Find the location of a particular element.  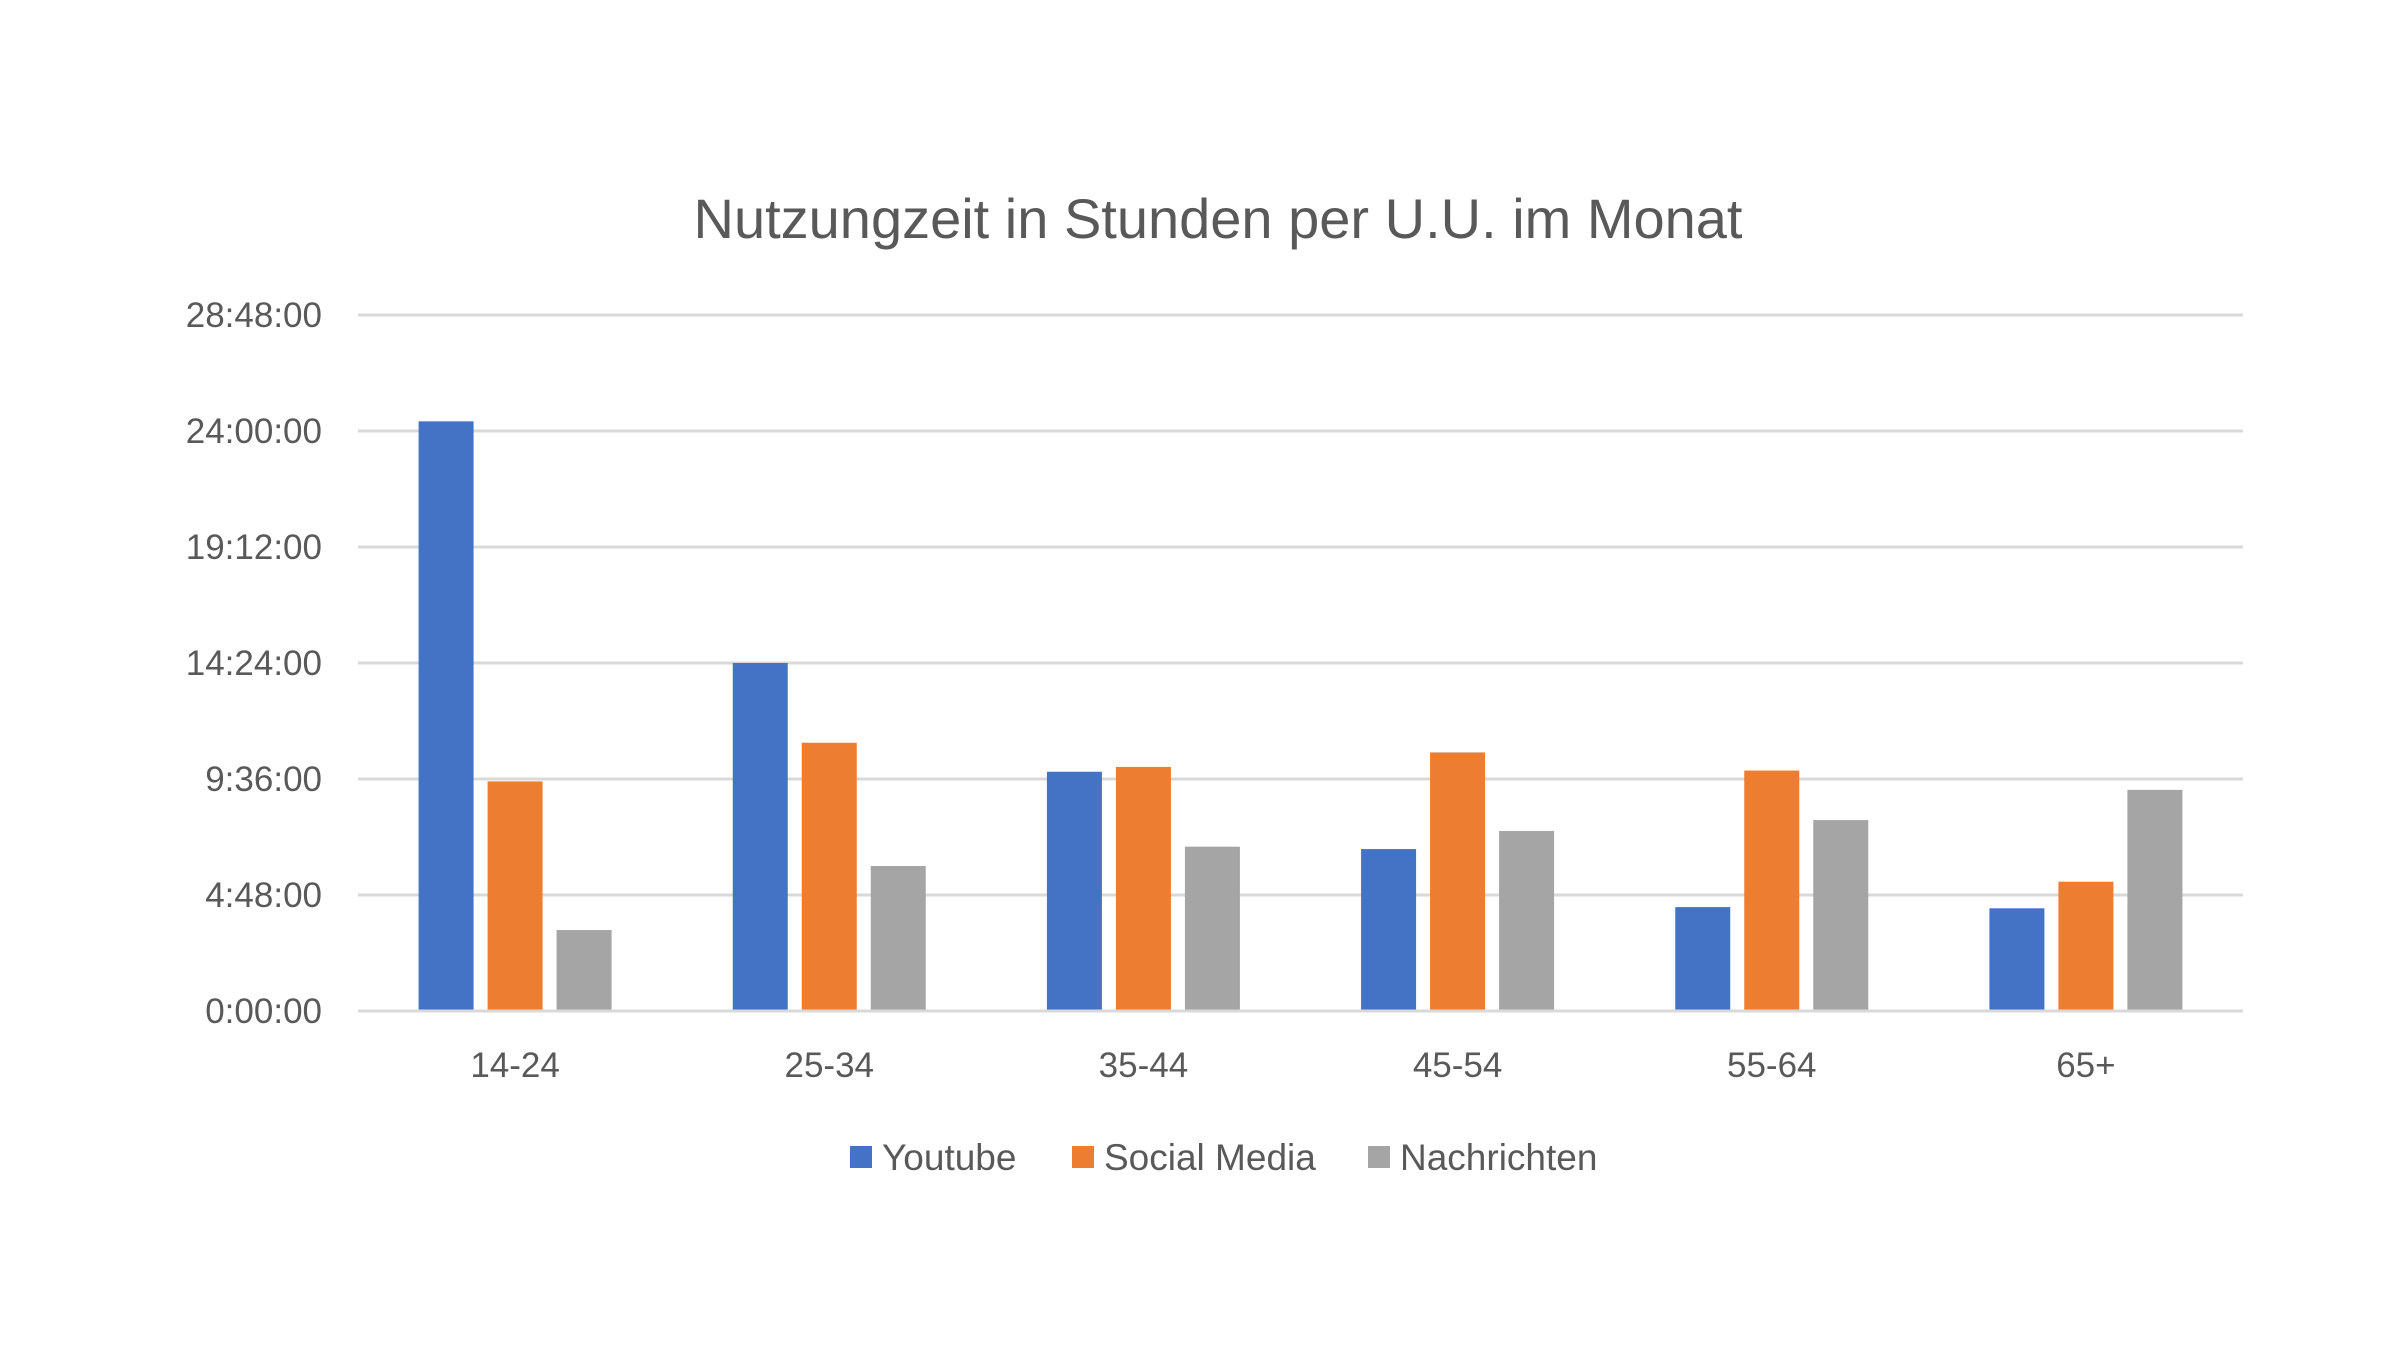

x-axis-tick-labels: 14-24 25-34 35-44 45-54 55-64 65+ is located at coordinates (1292, 1065).